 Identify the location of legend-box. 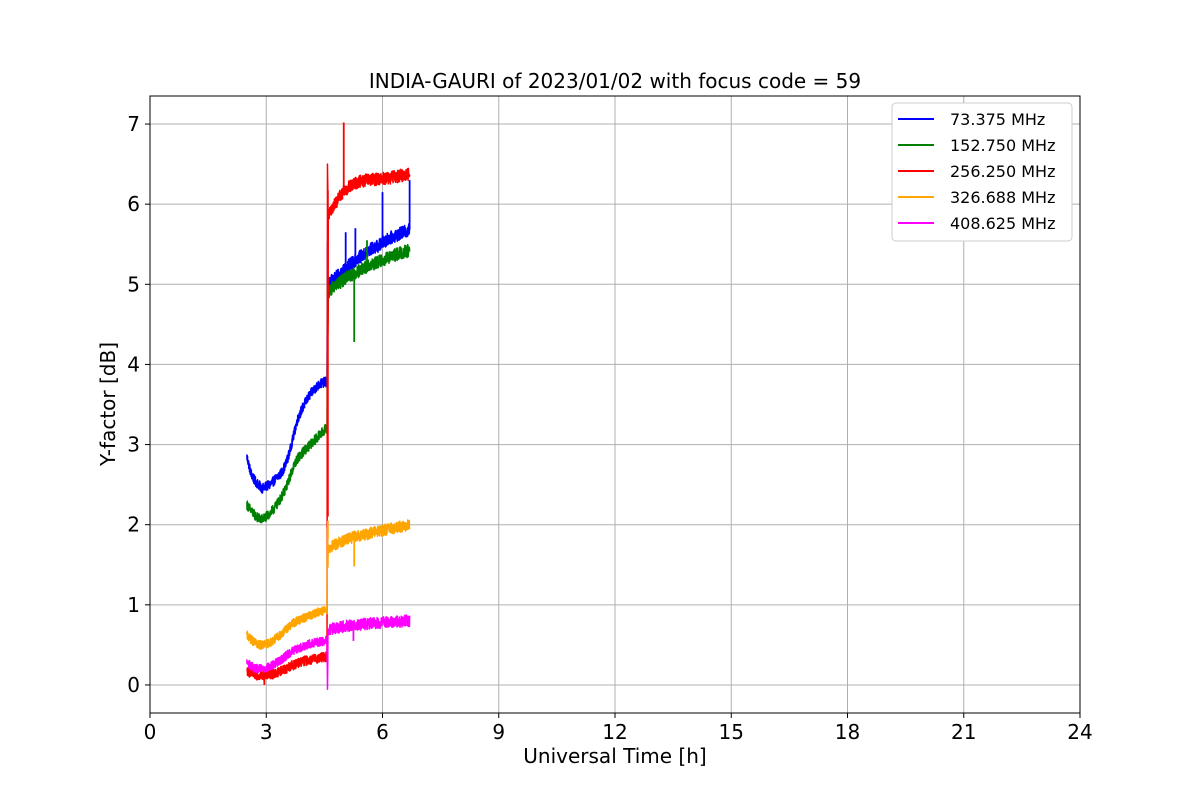
(982, 172).